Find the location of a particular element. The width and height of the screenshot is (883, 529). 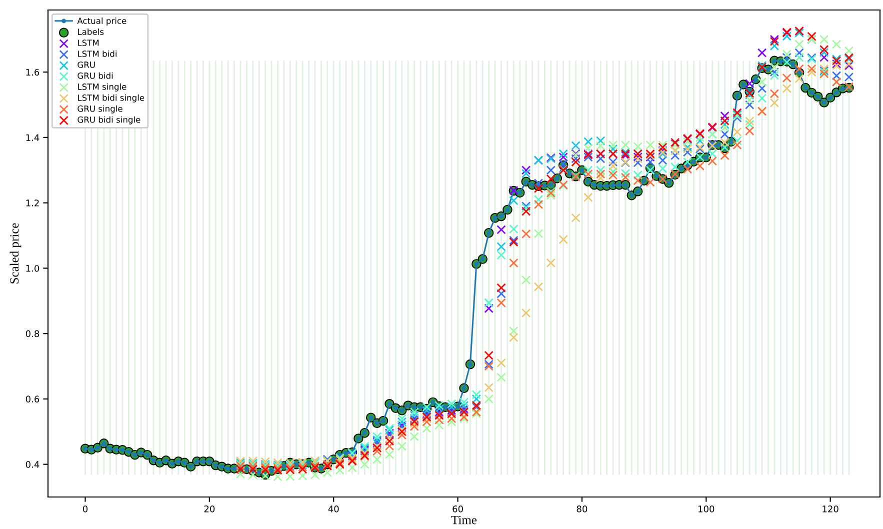

y-tick-label: 1.0 is located at coordinates (33, 268).